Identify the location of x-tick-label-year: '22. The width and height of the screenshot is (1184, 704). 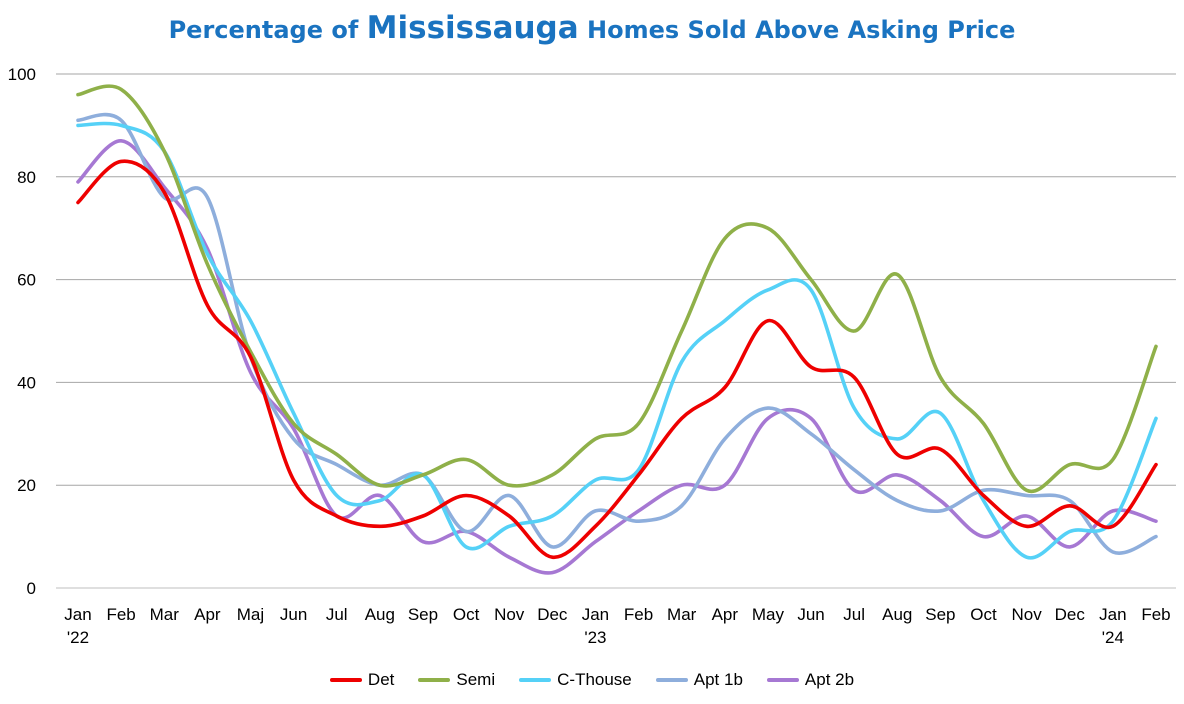
(78, 637).